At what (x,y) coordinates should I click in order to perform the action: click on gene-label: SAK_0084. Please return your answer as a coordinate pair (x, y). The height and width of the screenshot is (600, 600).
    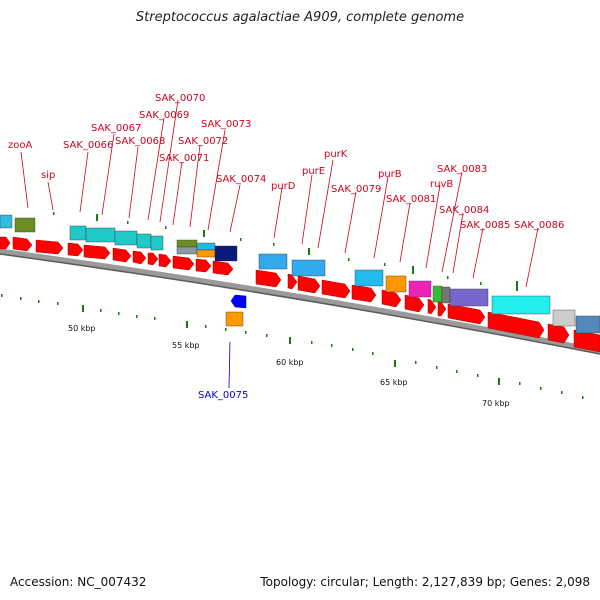
    Looking at the image, I should click on (464, 210).